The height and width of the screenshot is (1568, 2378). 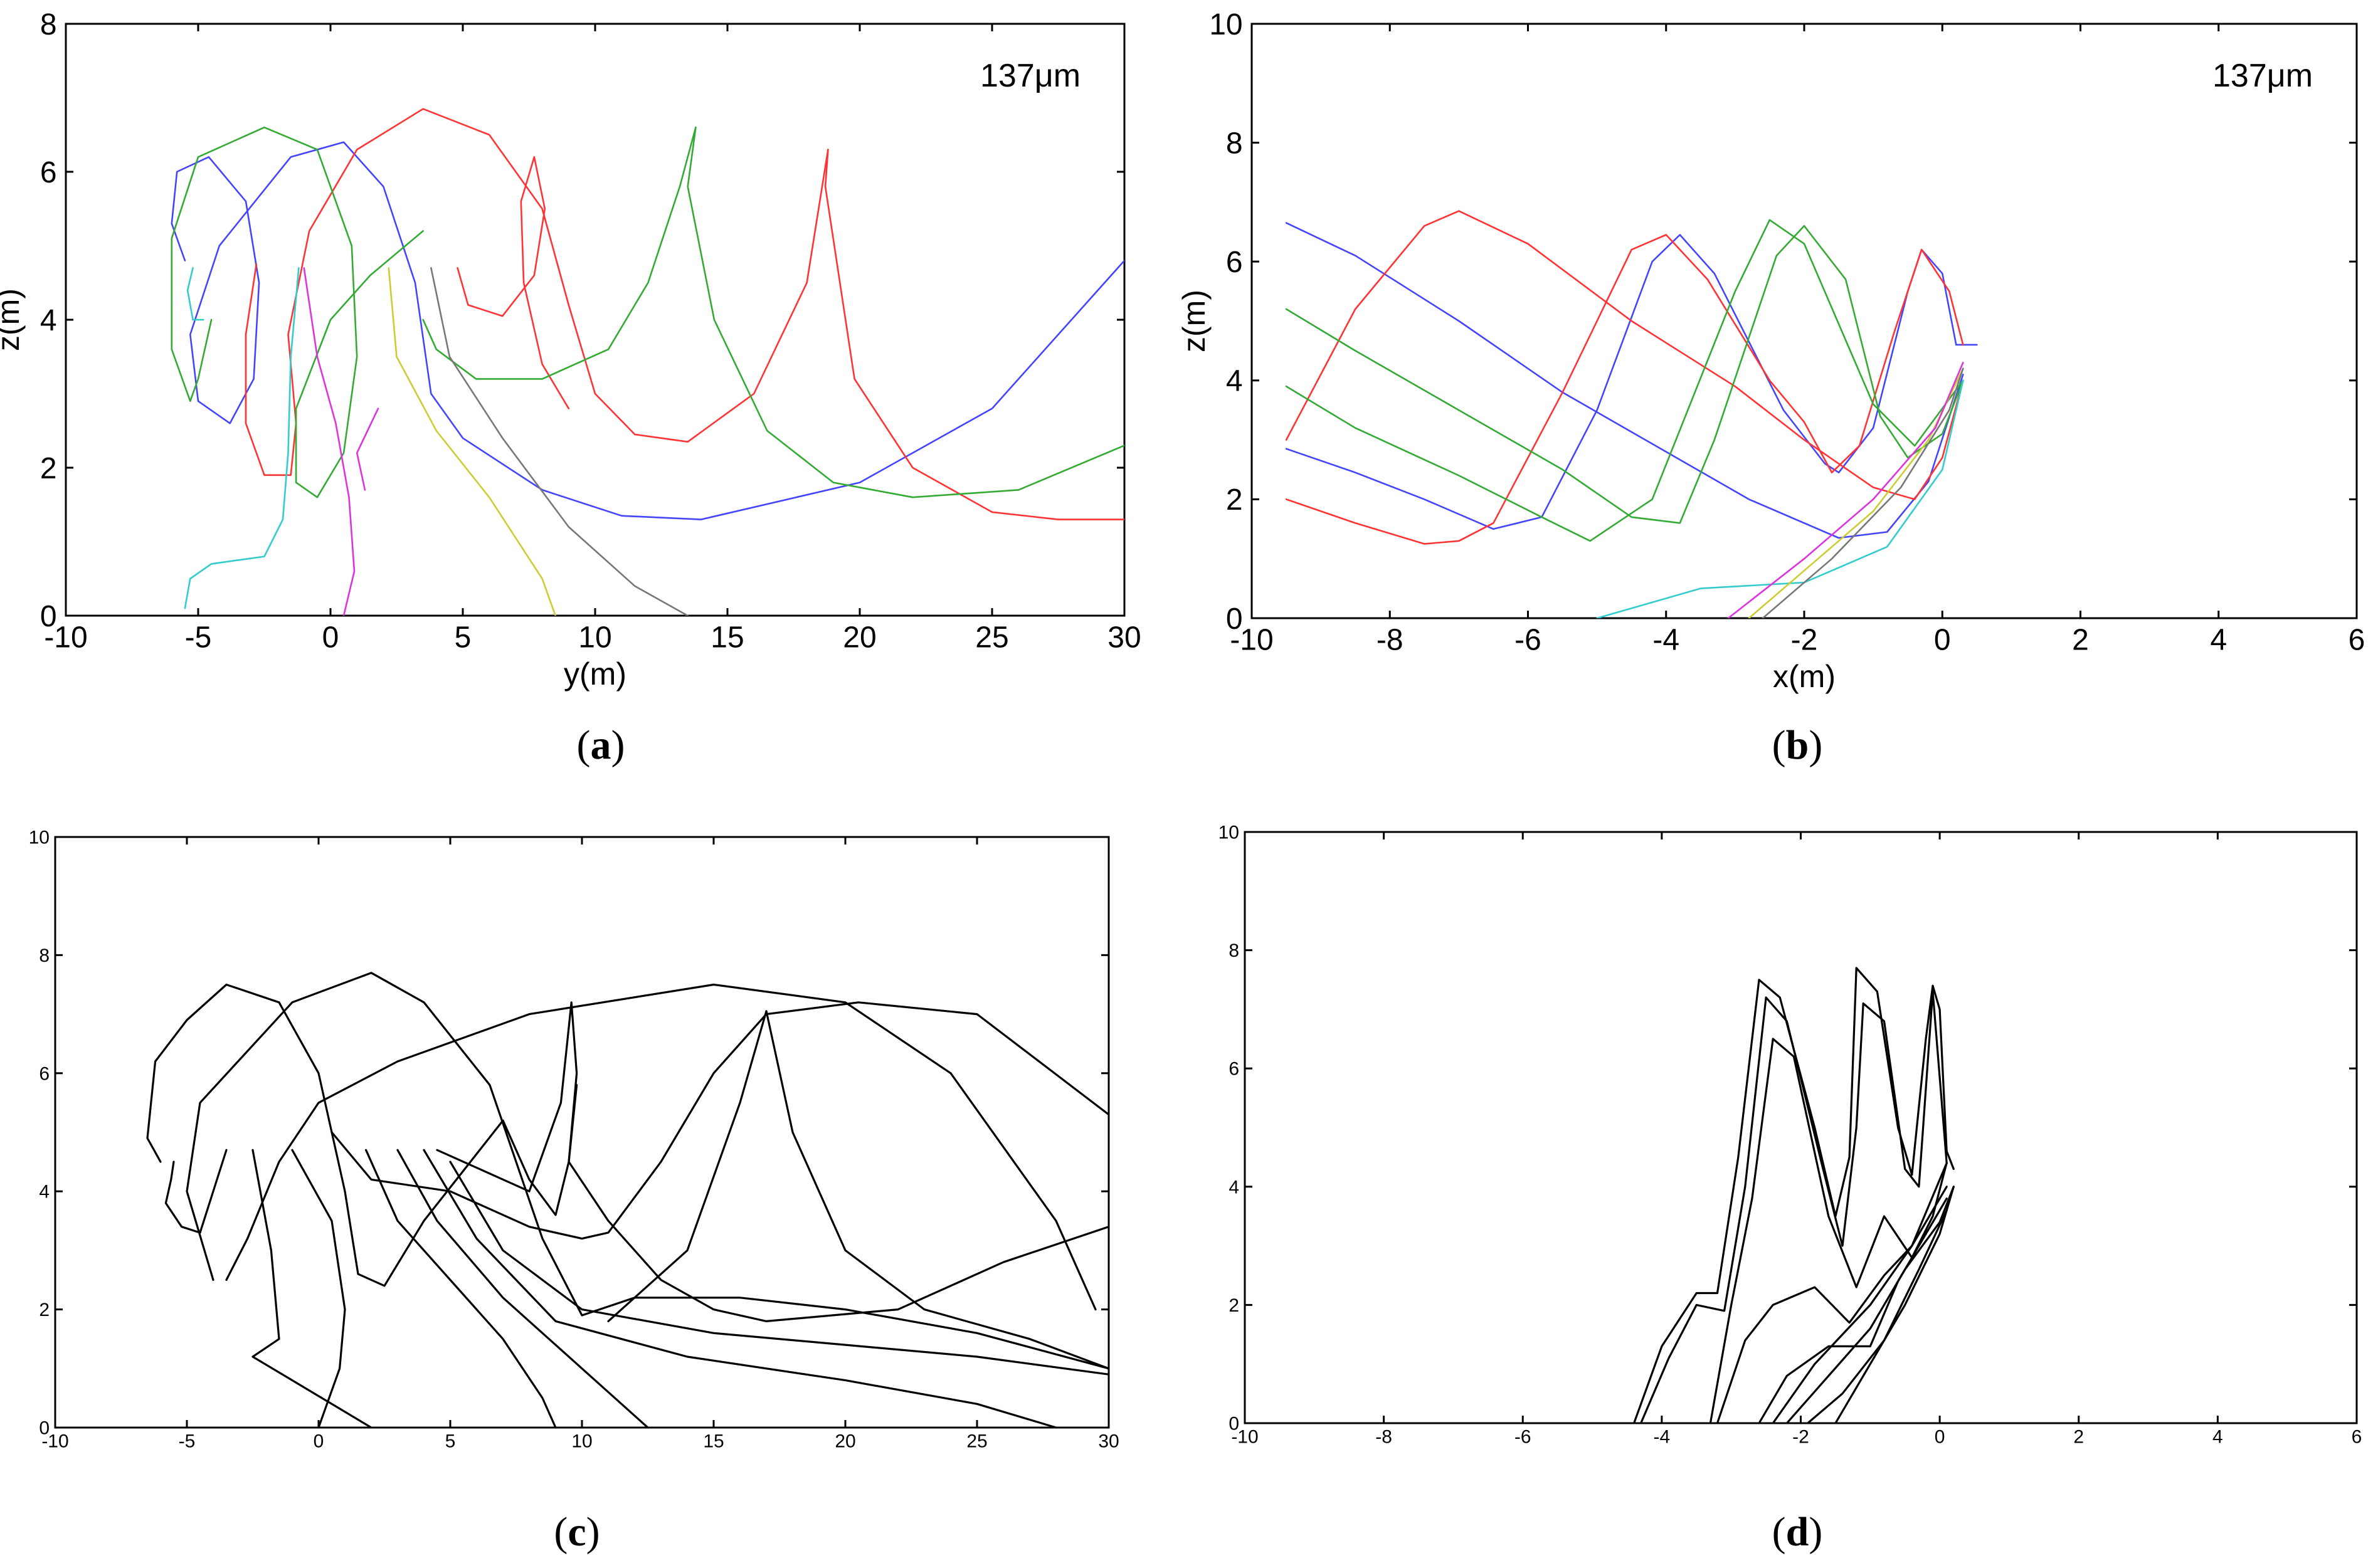 I want to click on x-tick-label-d-0: -10, so click(x=1244, y=1437).